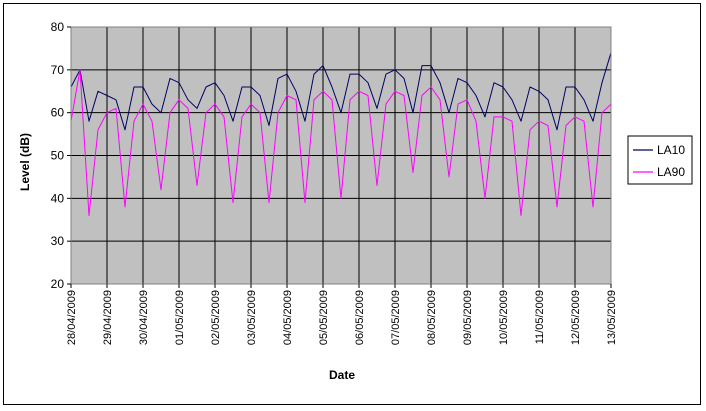  What do you see at coordinates (58, 156) in the screenshot?
I see `y-tick-label: 50` at bounding box center [58, 156].